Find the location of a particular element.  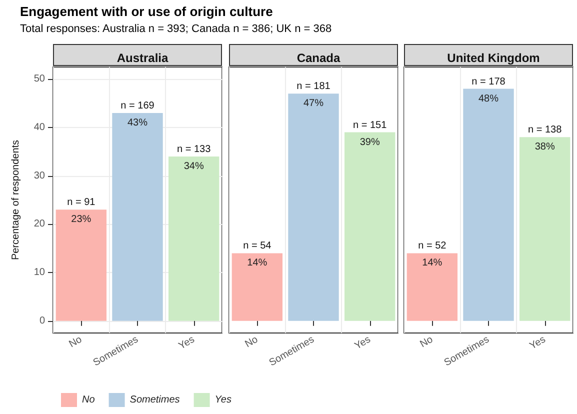

y-tick-label: 0 is located at coordinates (42, 320).